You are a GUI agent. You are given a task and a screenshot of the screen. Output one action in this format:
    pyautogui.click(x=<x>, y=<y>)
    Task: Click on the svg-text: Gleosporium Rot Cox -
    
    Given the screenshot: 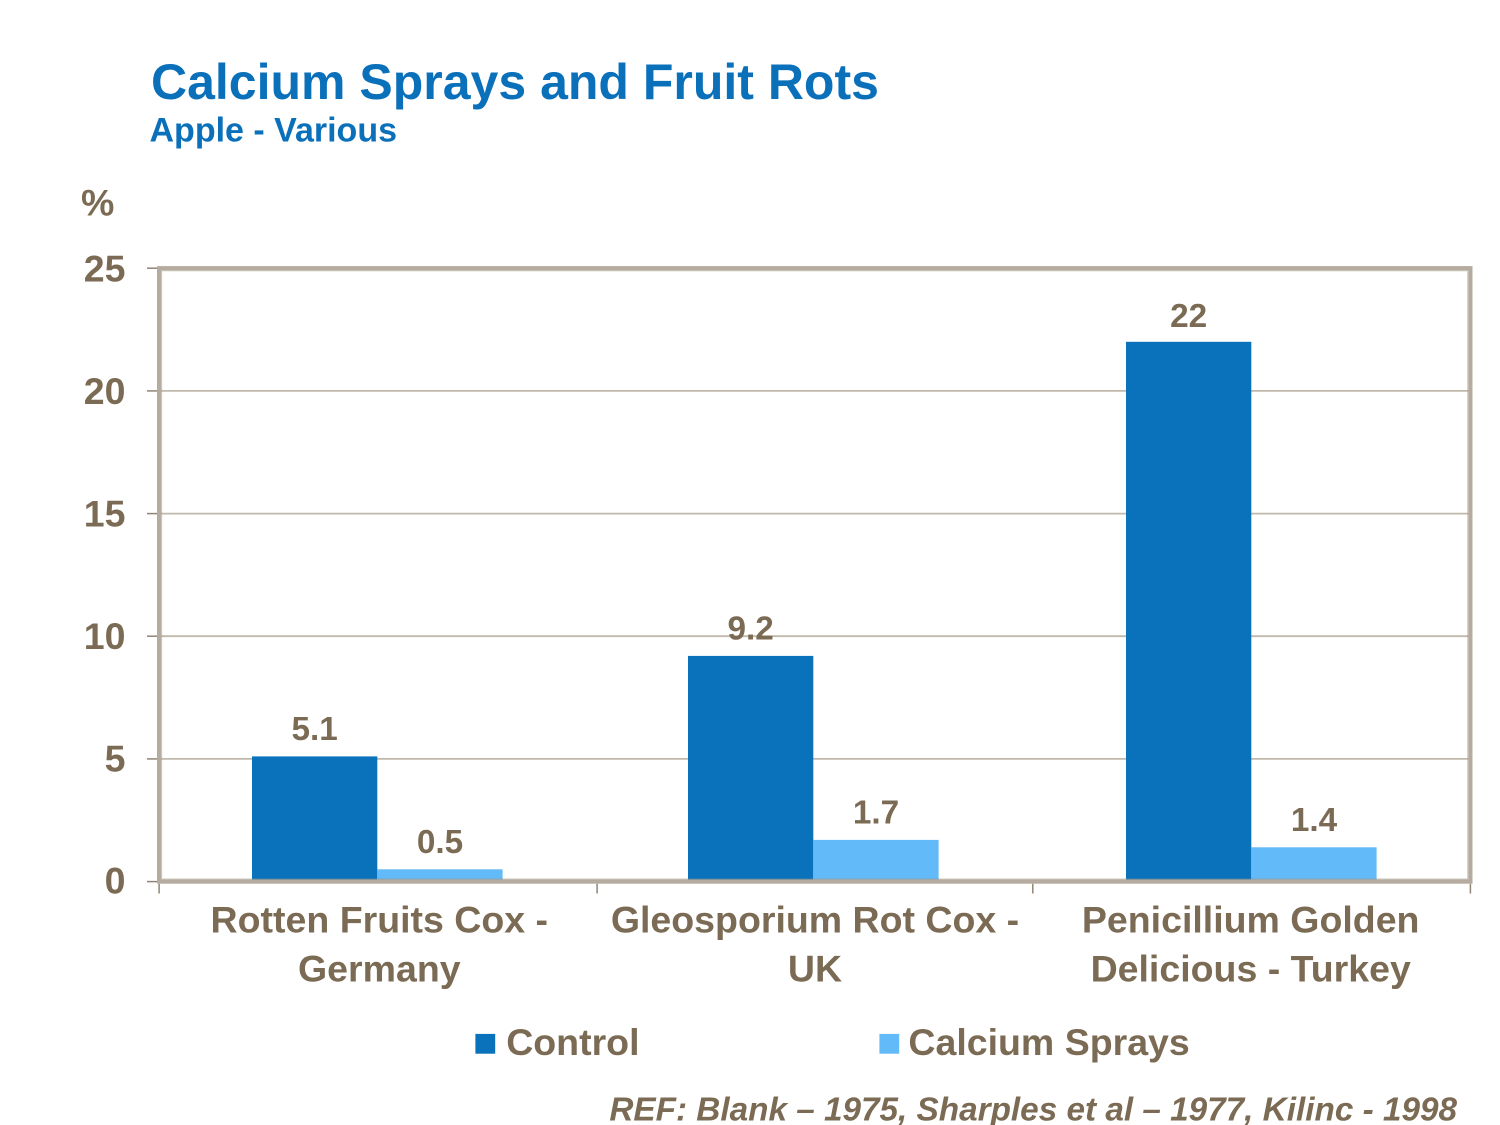 What is the action you would take?
    pyautogui.click(x=815, y=920)
    